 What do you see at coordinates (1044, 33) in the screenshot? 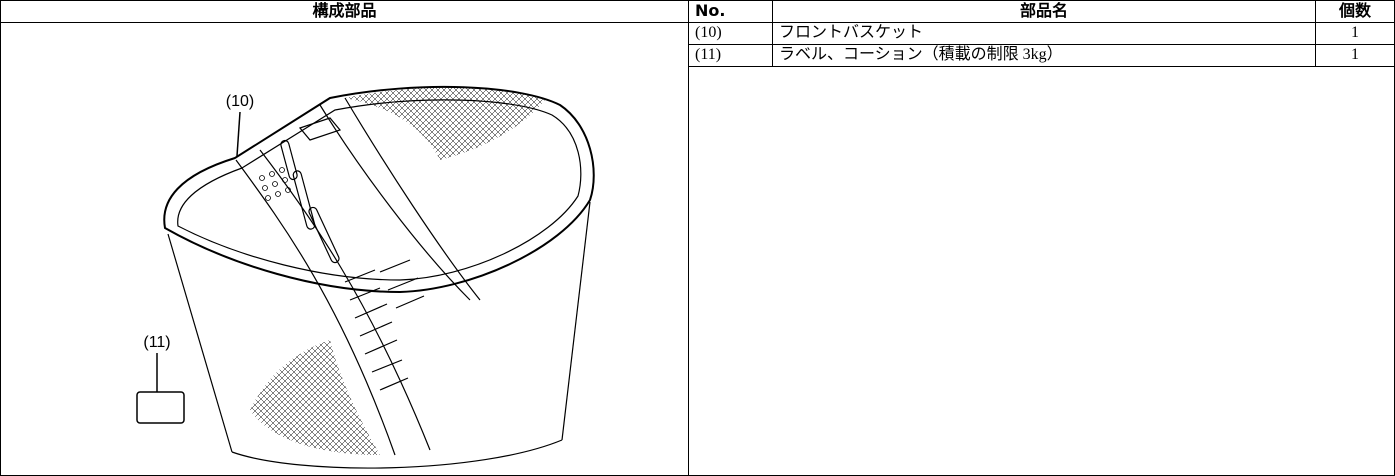
I see `name-cell: フロントバスケット` at bounding box center [1044, 33].